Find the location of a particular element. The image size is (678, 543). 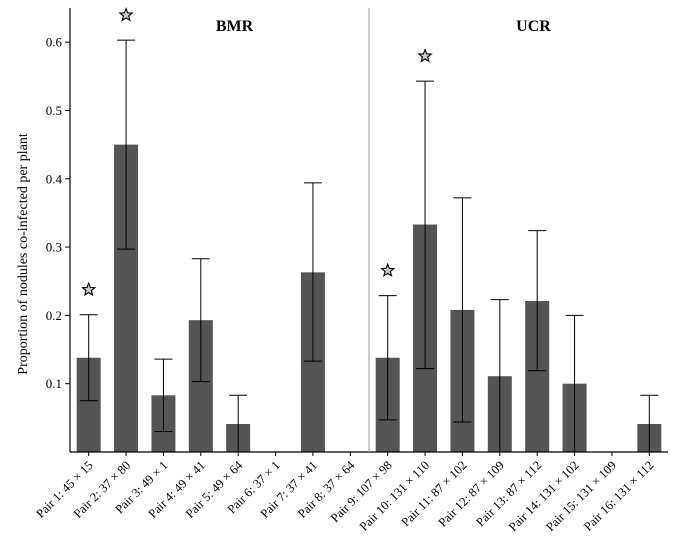

y-tick-label: 0.5 is located at coordinates (54, 110).